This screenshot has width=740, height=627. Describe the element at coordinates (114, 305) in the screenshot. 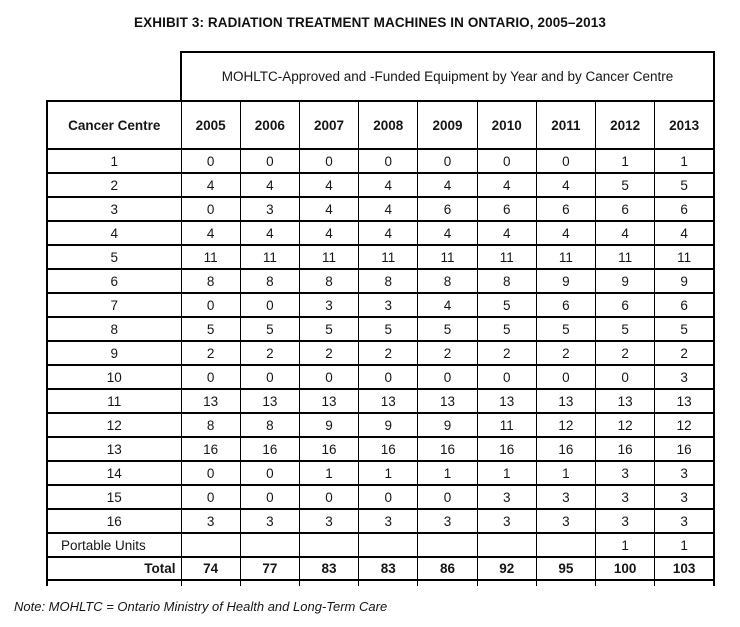

I see `centre-7-label: 7` at that location.